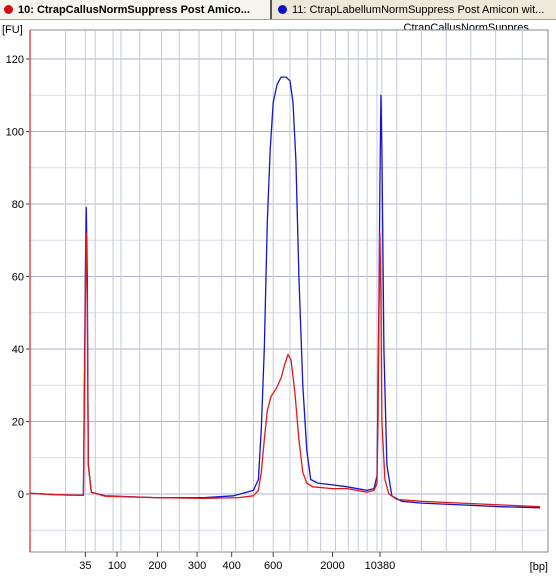 The width and height of the screenshot is (556, 586). Describe the element at coordinates (12, 30) in the screenshot. I see `y-axis-label: [FU]` at that location.